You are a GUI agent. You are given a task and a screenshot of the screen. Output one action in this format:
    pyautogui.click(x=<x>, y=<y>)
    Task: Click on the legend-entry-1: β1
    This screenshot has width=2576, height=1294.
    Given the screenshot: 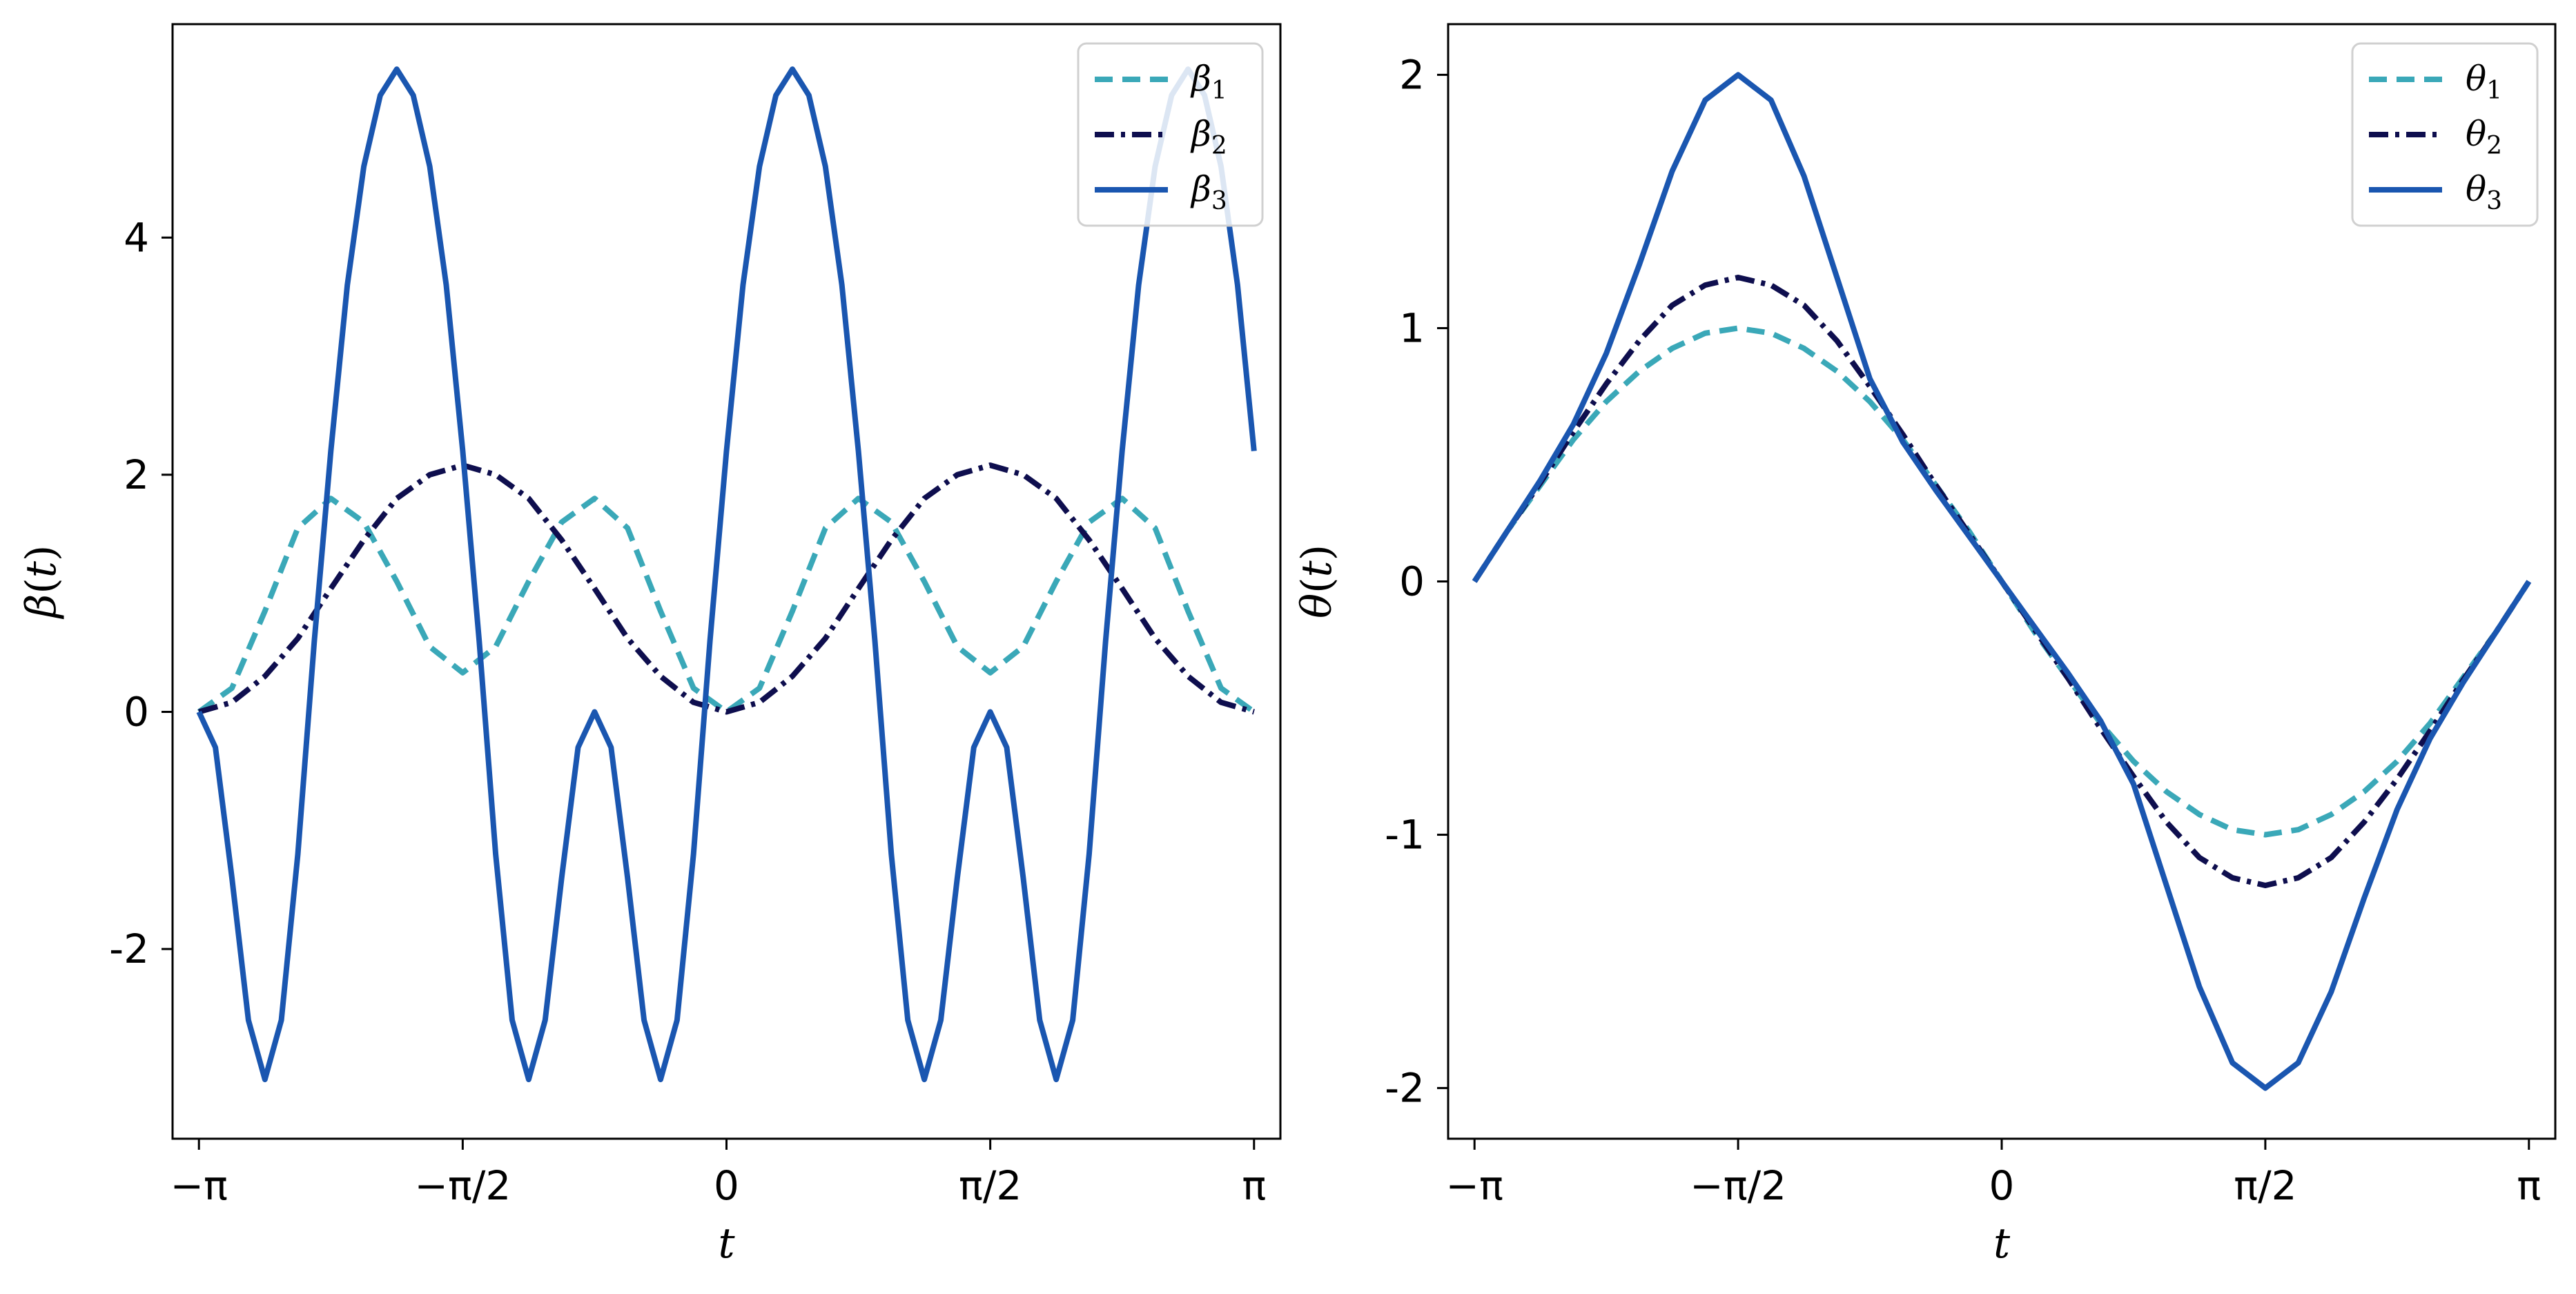 What is the action you would take?
    pyautogui.click(x=1208, y=82)
    